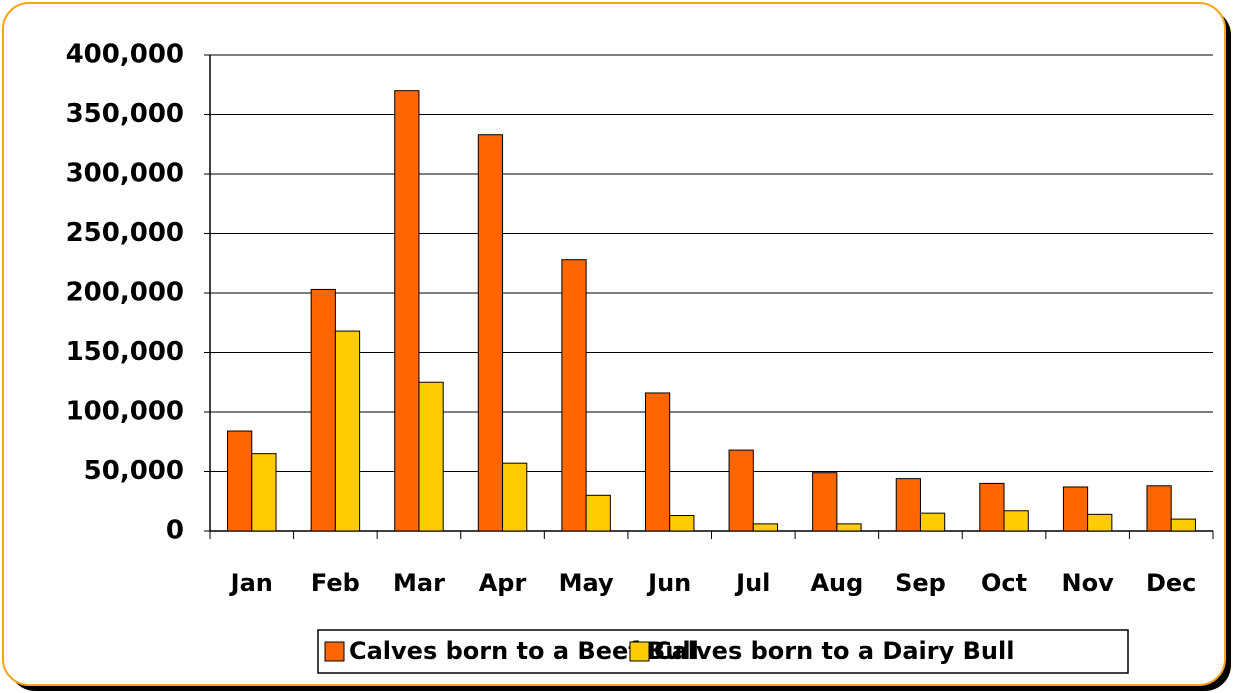  Describe the element at coordinates (1088, 583) in the screenshot. I see `x-tick-label: Nov` at that location.